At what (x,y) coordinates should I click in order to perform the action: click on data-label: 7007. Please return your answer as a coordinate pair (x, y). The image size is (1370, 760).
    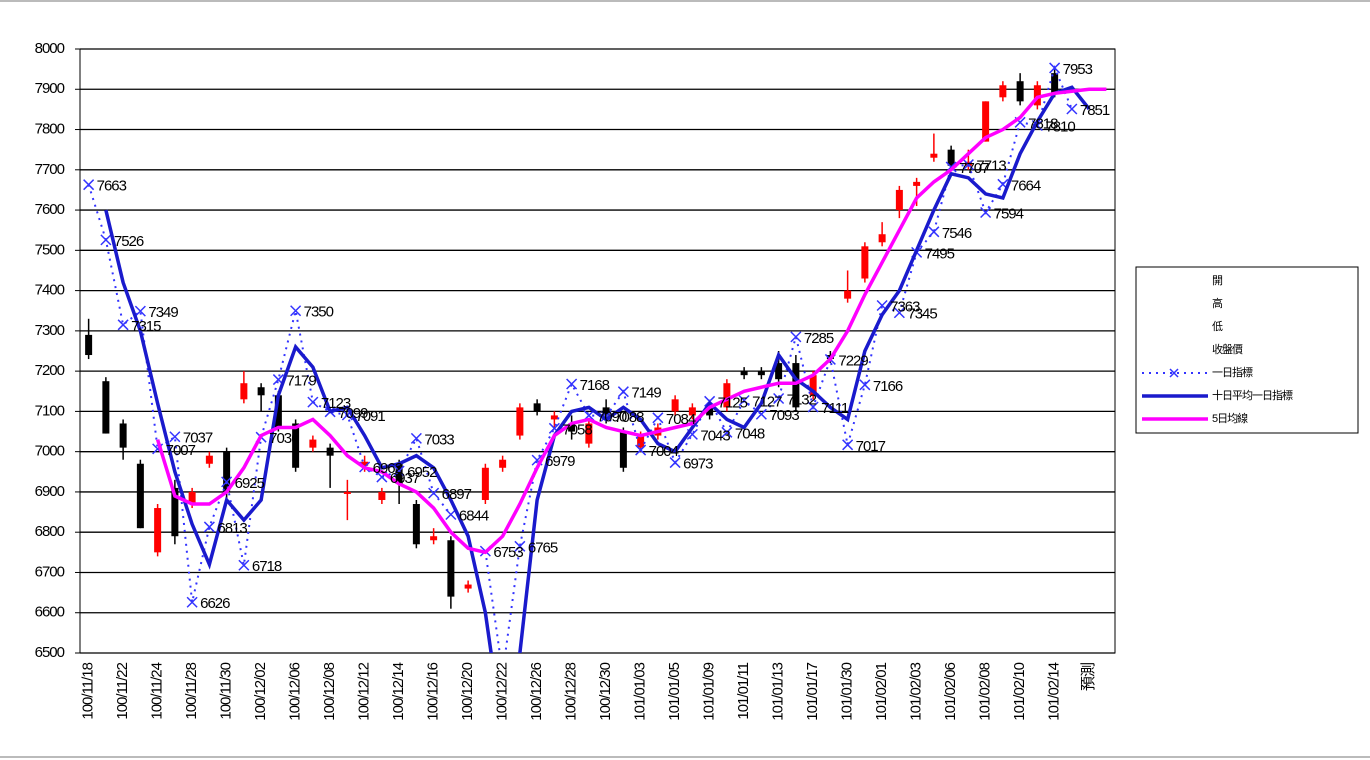
    Looking at the image, I should click on (181, 450).